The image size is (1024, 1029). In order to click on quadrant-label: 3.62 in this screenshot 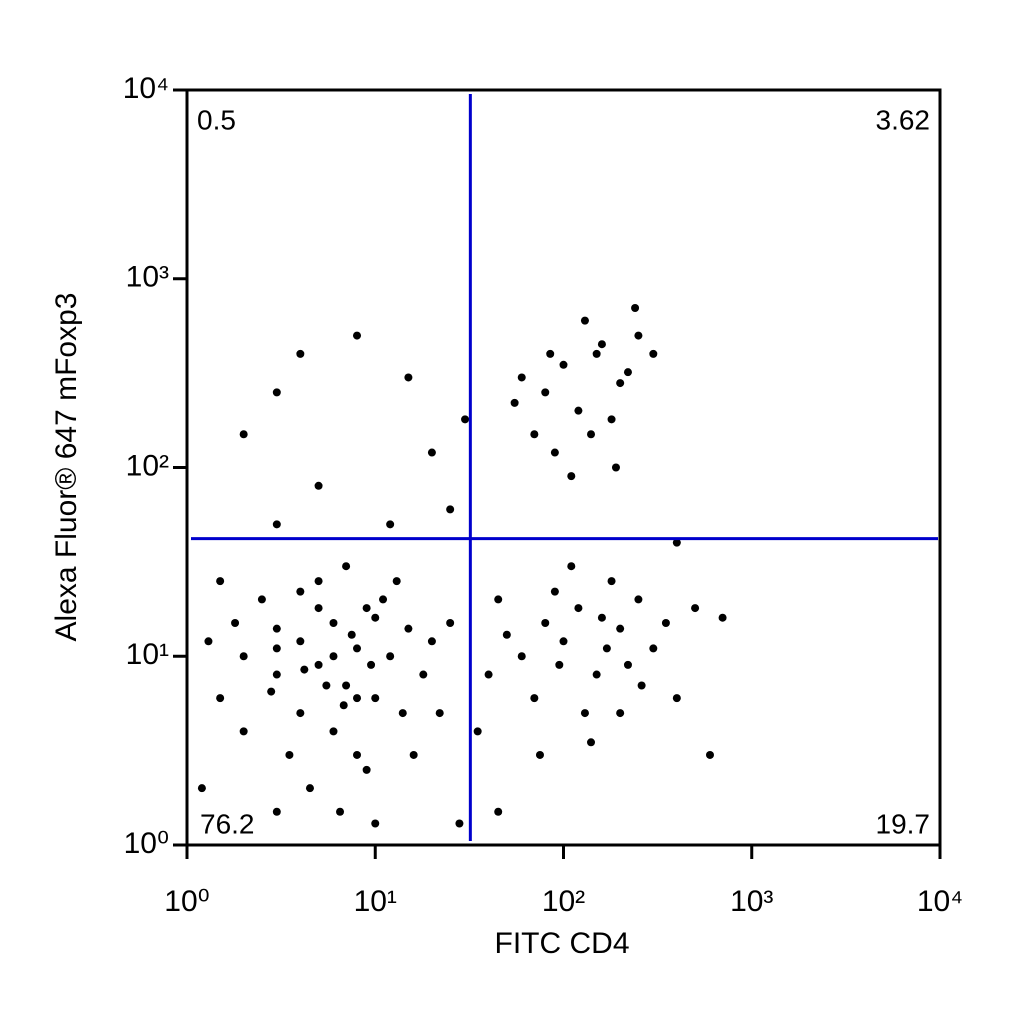, I will do `click(903, 119)`.